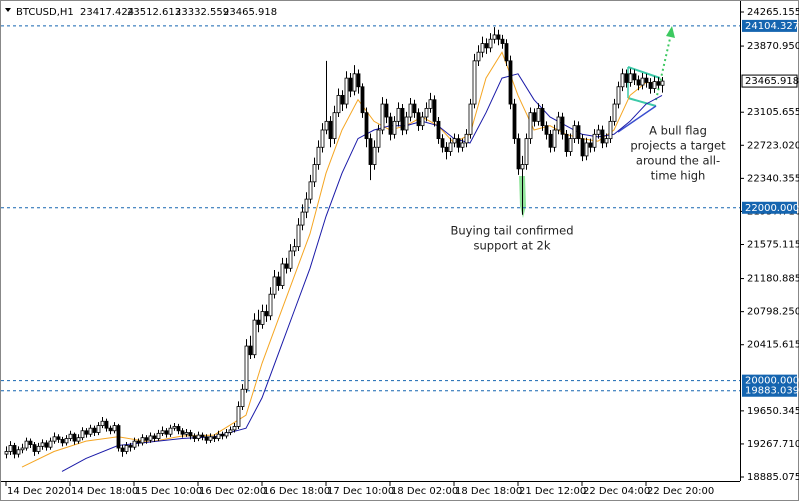  What do you see at coordinates (488, 491) in the screenshot?
I see `x-tick-label: 18 Dec 18:00` at bounding box center [488, 491].